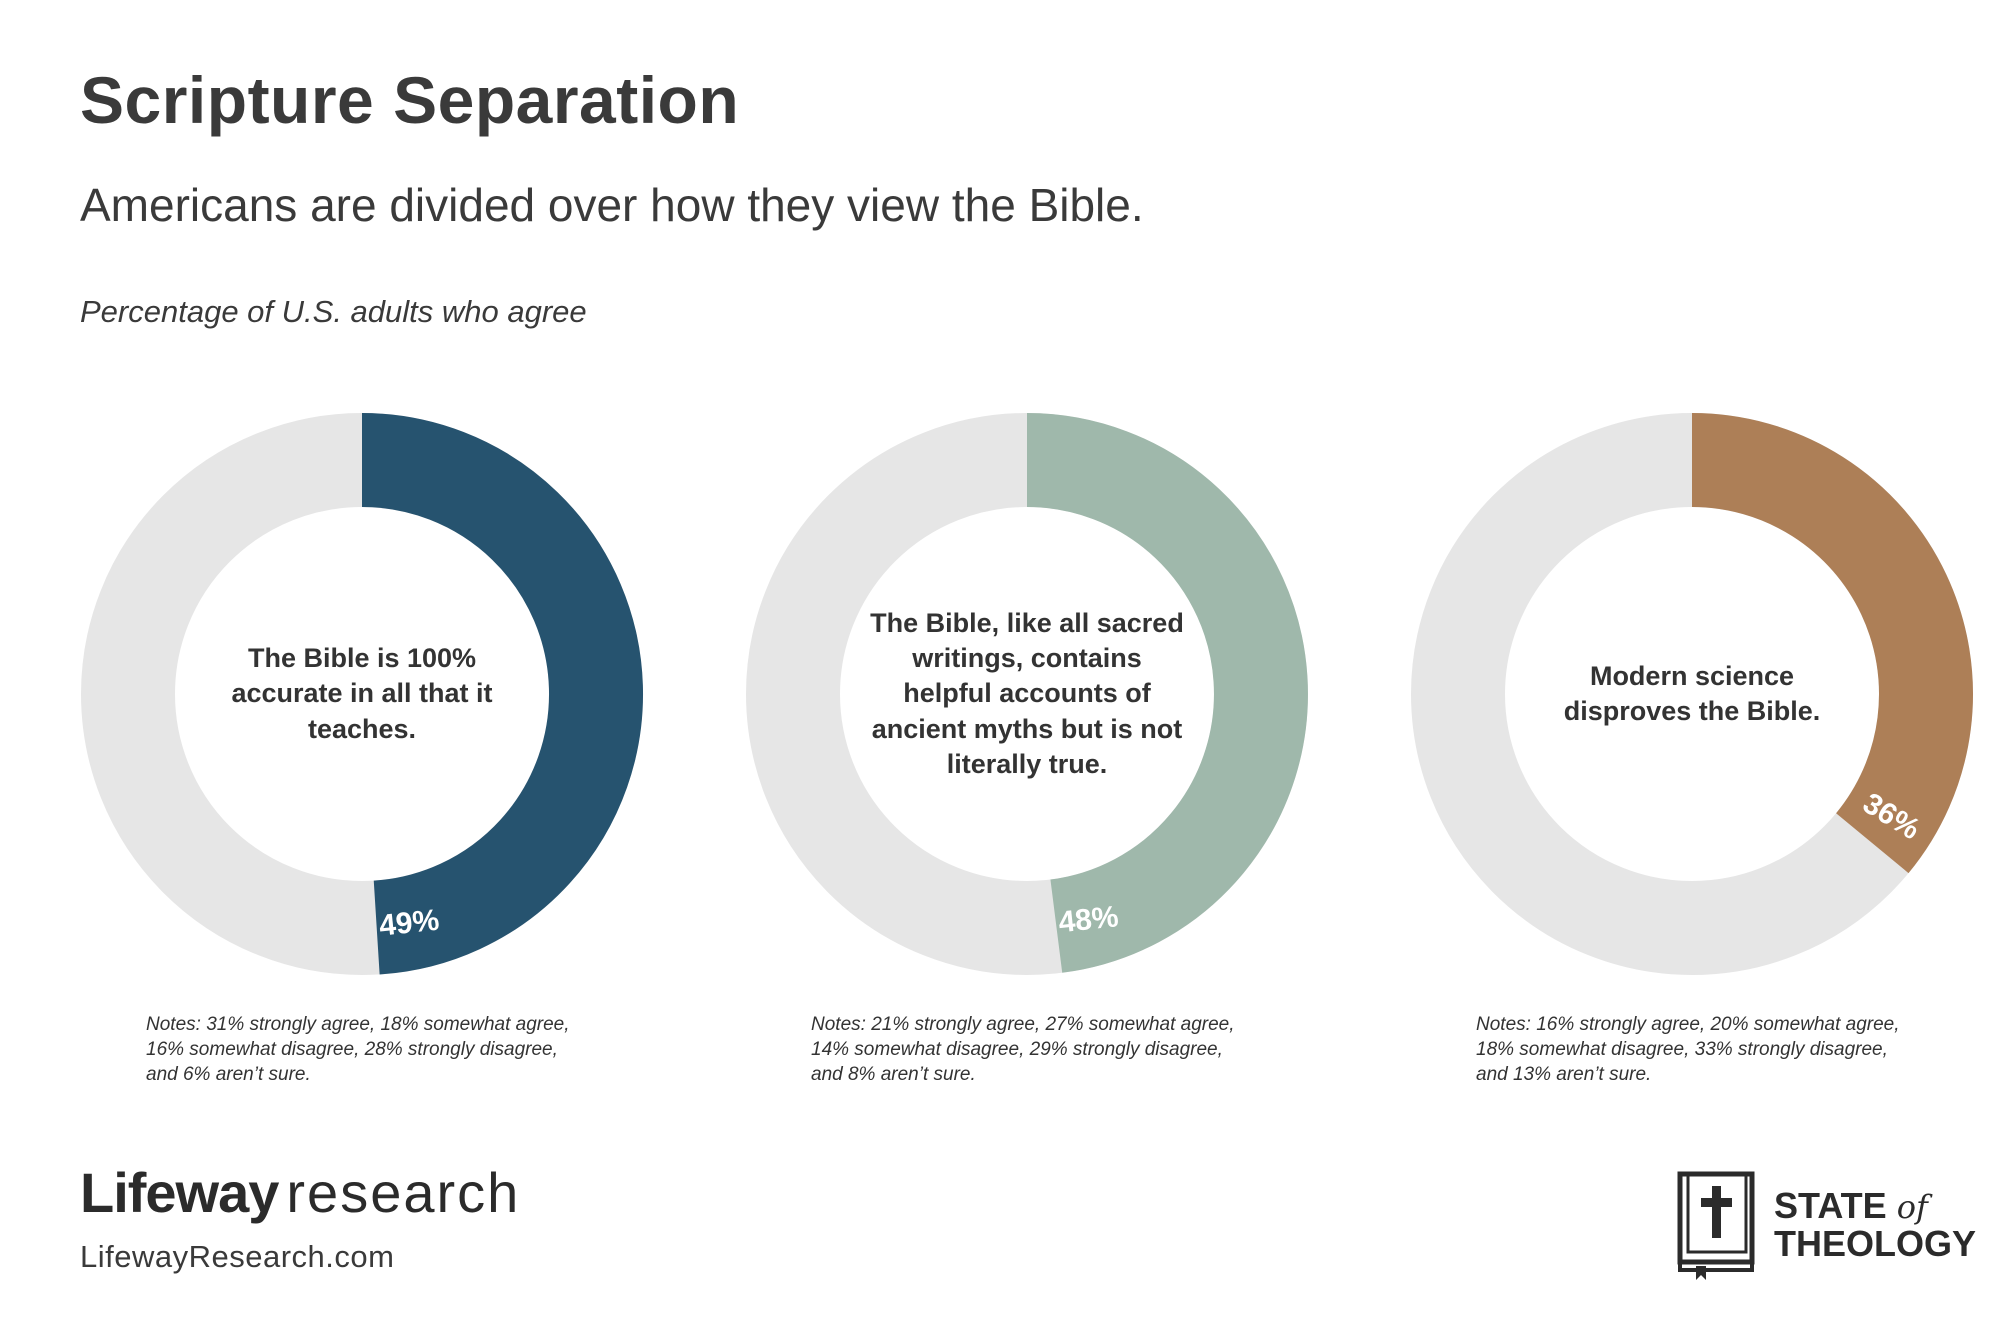 This screenshot has width=2014, height=1328. What do you see at coordinates (1716, 1225) in the screenshot?
I see `bible-cross-icon` at bounding box center [1716, 1225].